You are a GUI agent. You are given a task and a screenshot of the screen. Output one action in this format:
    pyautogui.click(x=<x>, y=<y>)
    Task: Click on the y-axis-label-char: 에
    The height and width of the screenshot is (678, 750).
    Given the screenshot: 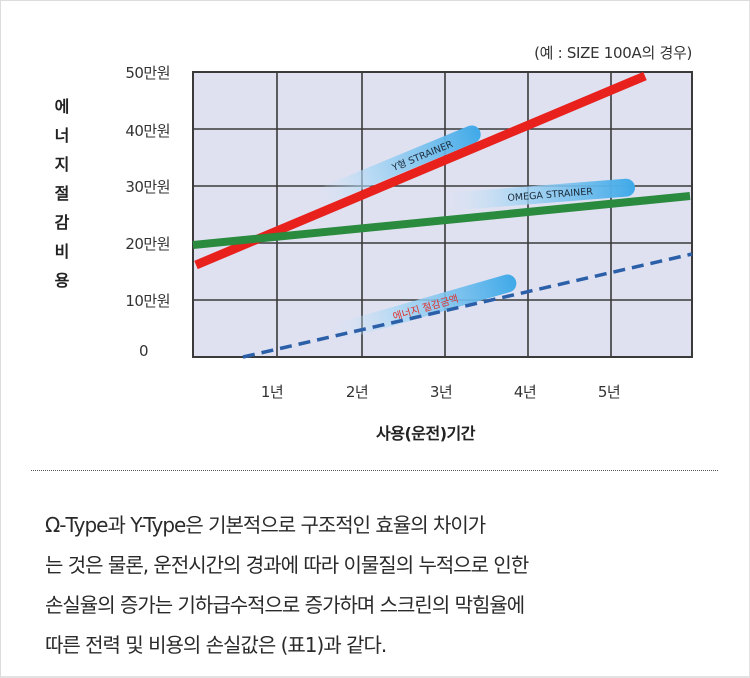 What is the action you would take?
    pyautogui.click(x=62, y=106)
    